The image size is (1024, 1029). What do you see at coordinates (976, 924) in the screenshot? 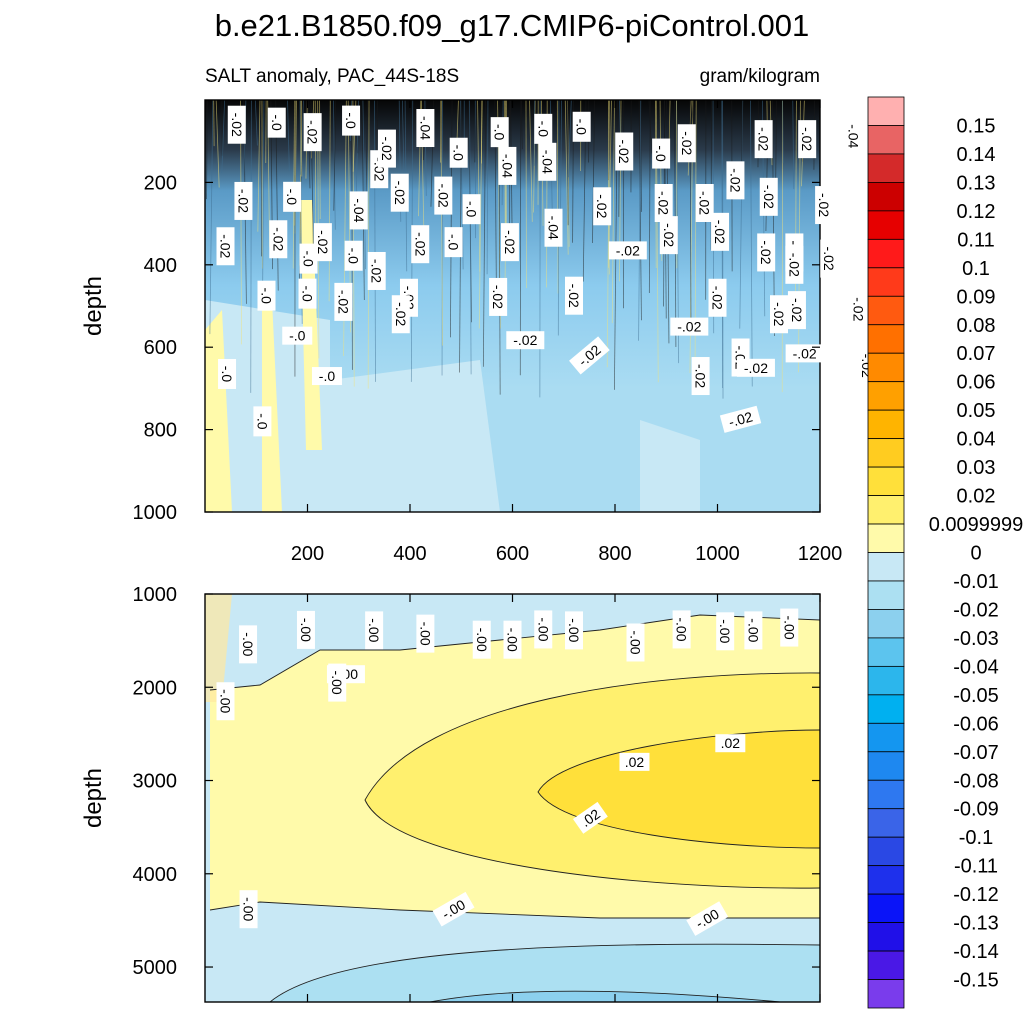
I see `colorbar-label: -0.13` at bounding box center [976, 924].